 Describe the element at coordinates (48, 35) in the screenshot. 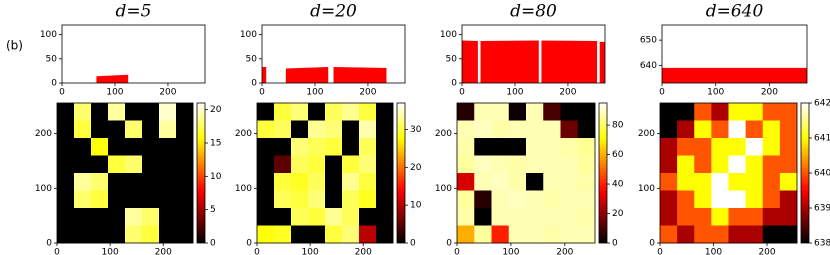

I see `y-tick-label: 100` at that location.